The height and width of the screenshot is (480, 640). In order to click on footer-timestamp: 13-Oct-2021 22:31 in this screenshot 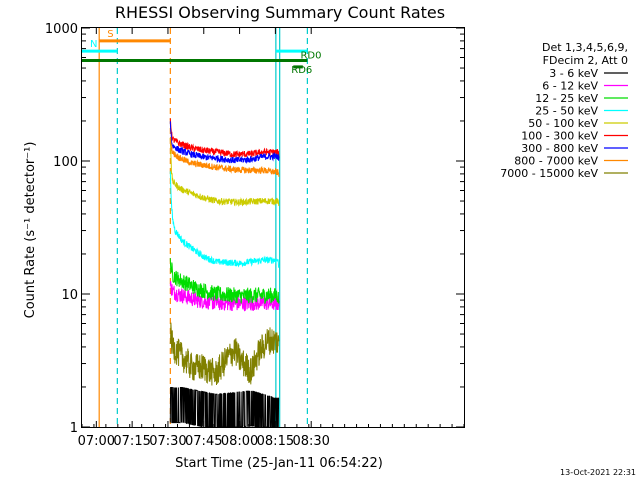, I will do `click(598, 472)`.